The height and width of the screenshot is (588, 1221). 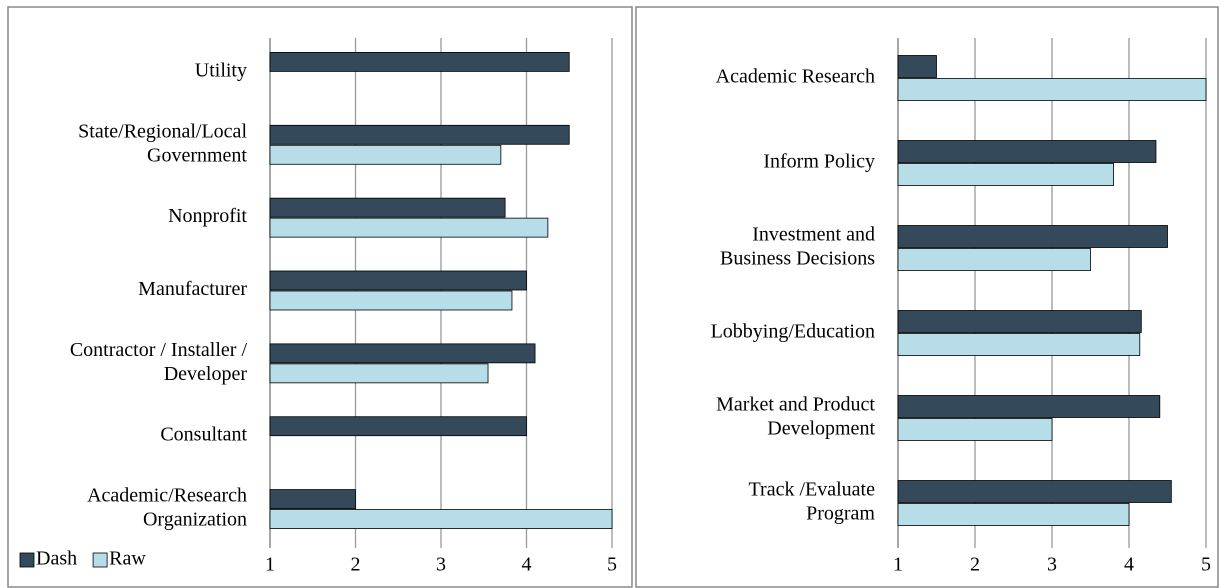 What do you see at coordinates (159, 361) in the screenshot?
I see `y-tick-label: Contractor / Installer / Developer` at bounding box center [159, 361].